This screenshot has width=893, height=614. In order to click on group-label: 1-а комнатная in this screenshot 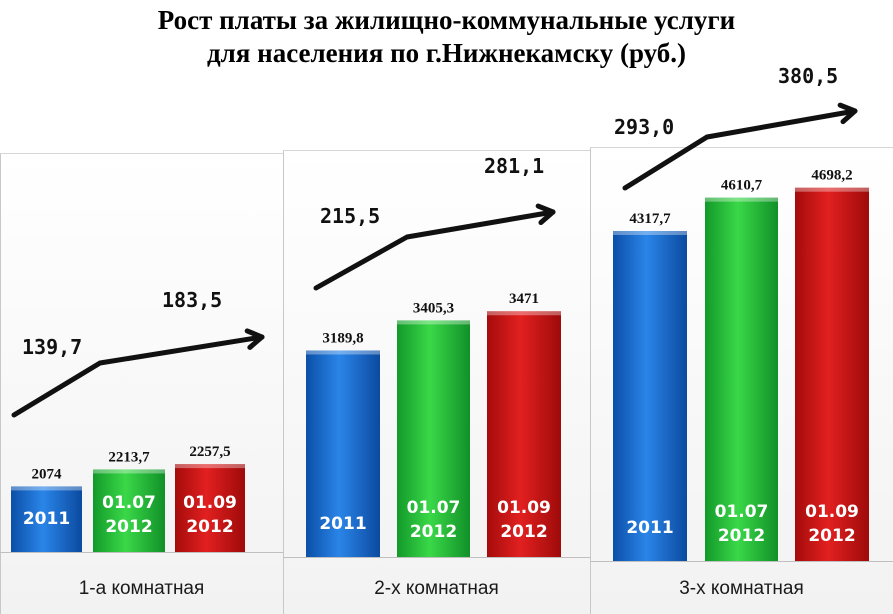, I will do `click(142, 588)`.